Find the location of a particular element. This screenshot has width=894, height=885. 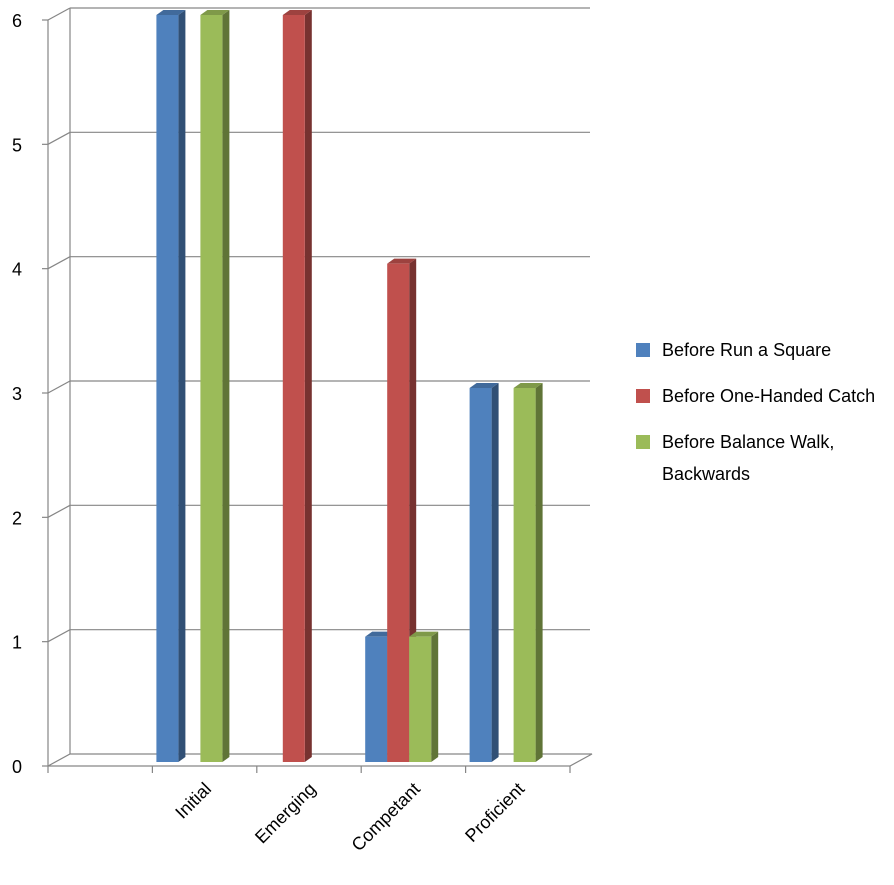

legend-item-series-2: Before One-Handed Catch is located at coordinates (761, 396).